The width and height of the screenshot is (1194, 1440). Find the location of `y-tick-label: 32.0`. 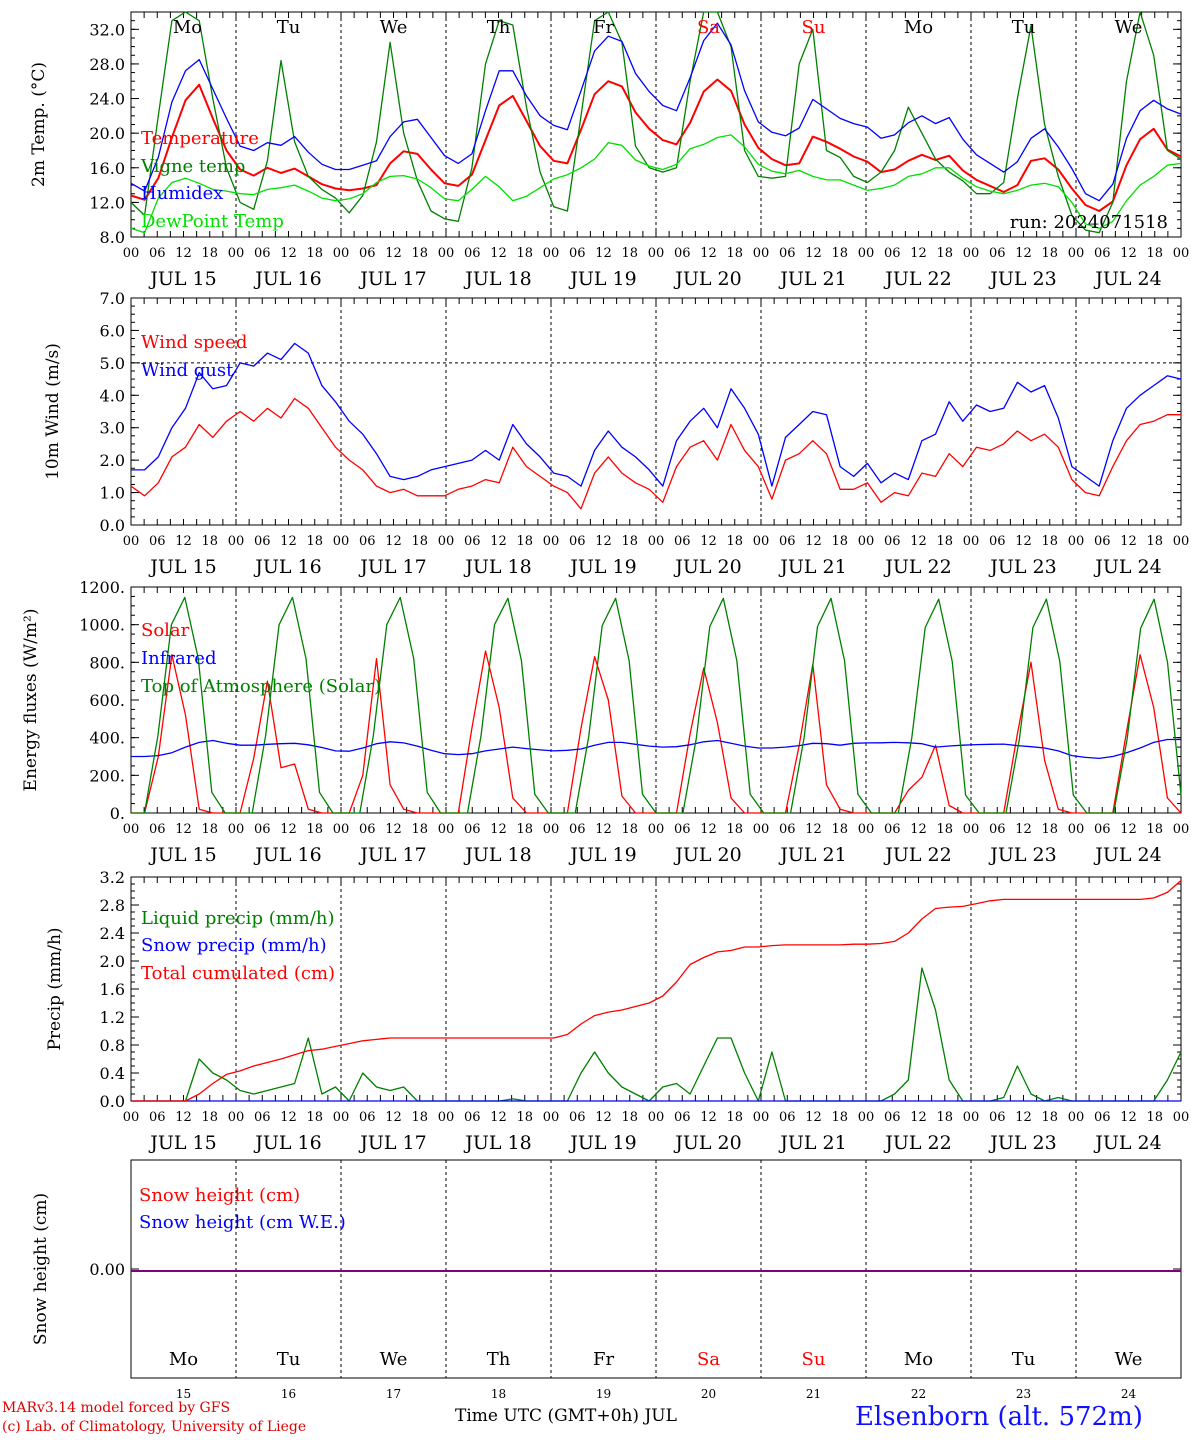

y-tick-label: 32.0 is located at coordinates (107, 29).